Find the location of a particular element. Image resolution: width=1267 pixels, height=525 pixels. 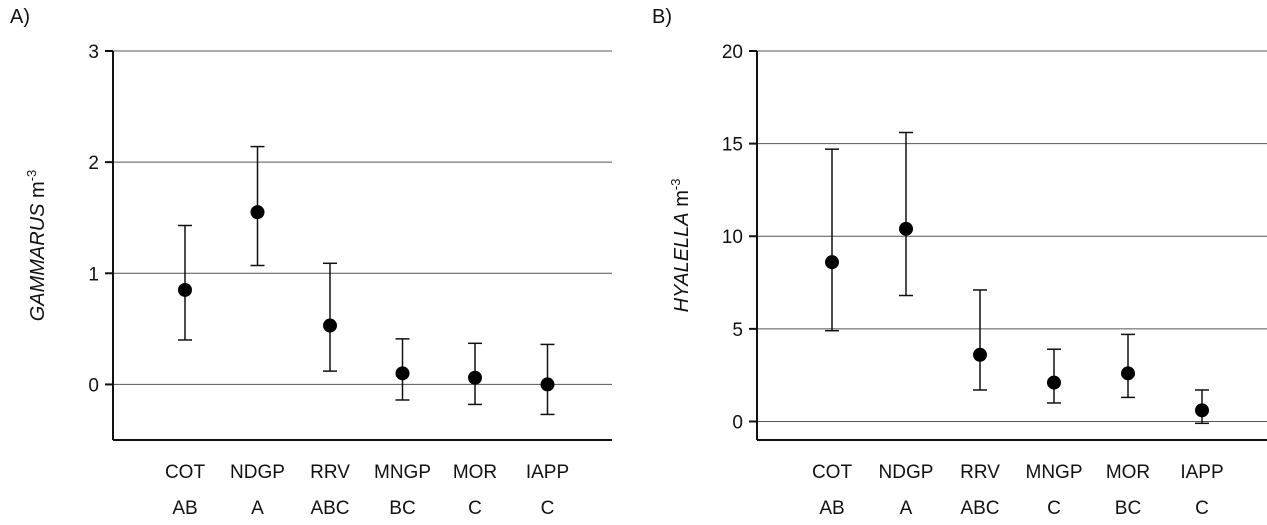

y-axis-label: GAMMARUS m-3 is located at coordinates (36, 246).